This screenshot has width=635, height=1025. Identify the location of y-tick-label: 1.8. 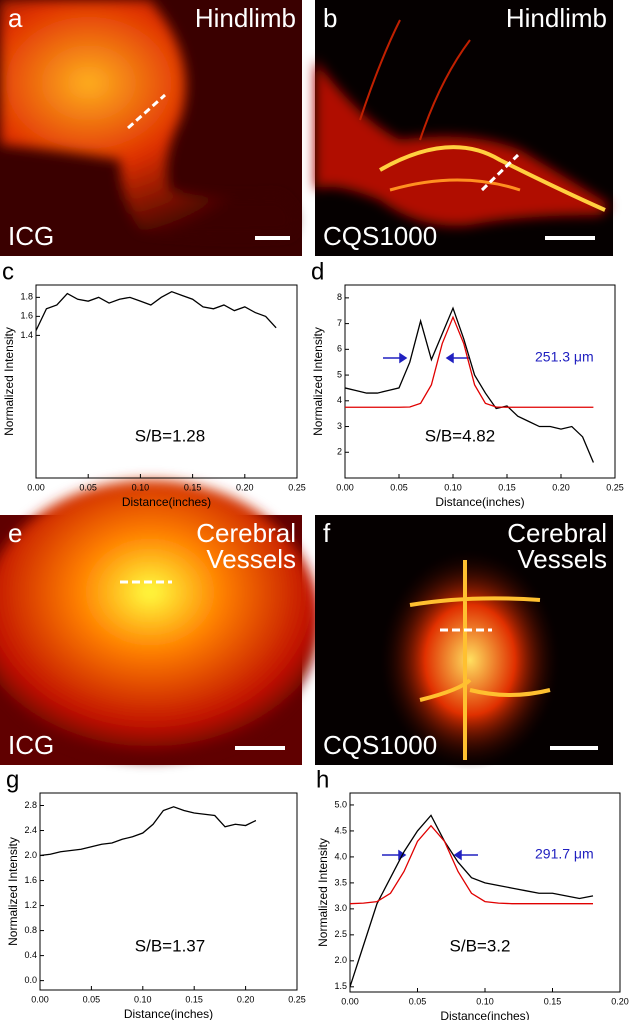
(26, 297).